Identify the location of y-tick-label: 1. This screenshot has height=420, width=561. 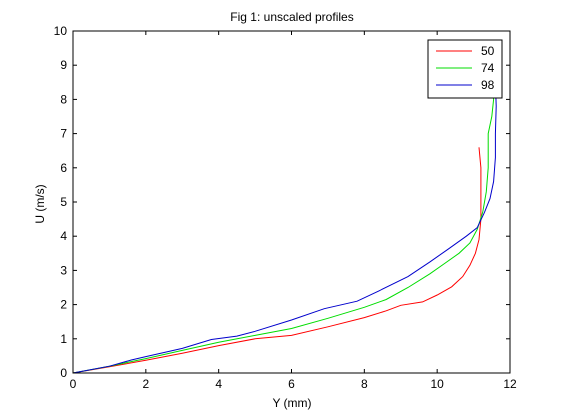
(63, 339).